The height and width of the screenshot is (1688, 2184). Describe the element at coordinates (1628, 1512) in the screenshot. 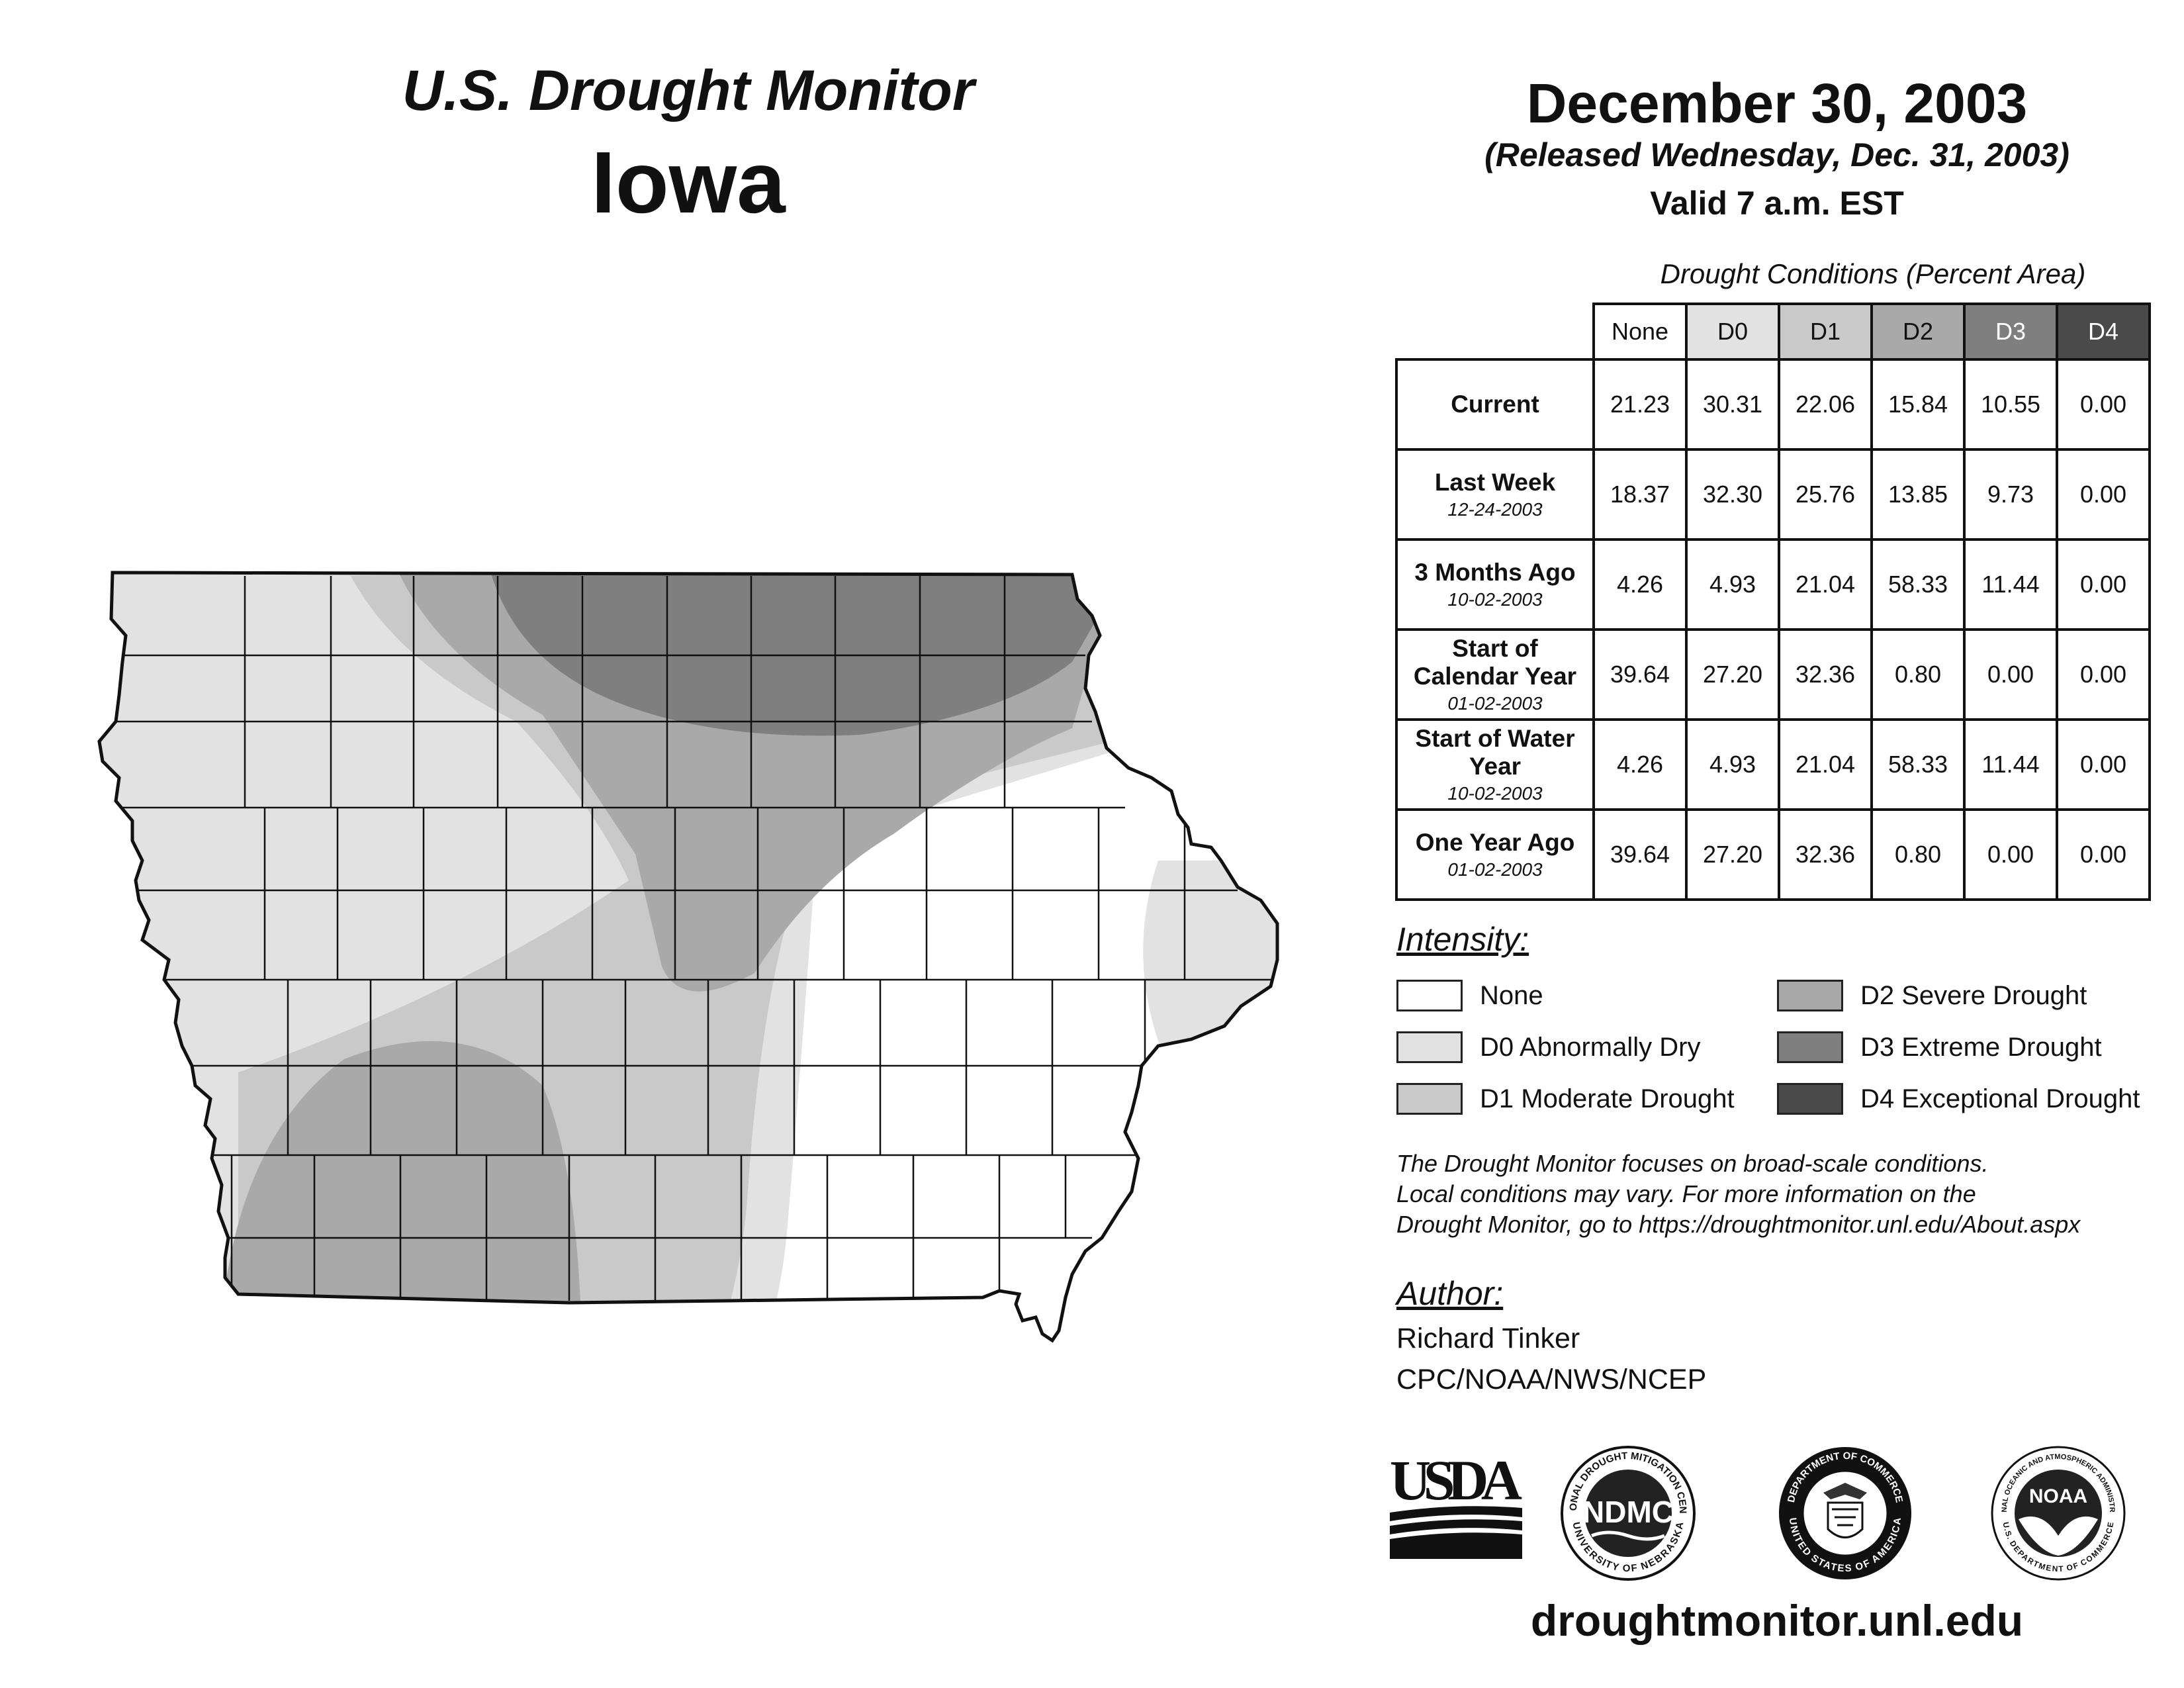

I see `ndmc-text: NDMC` at that location.